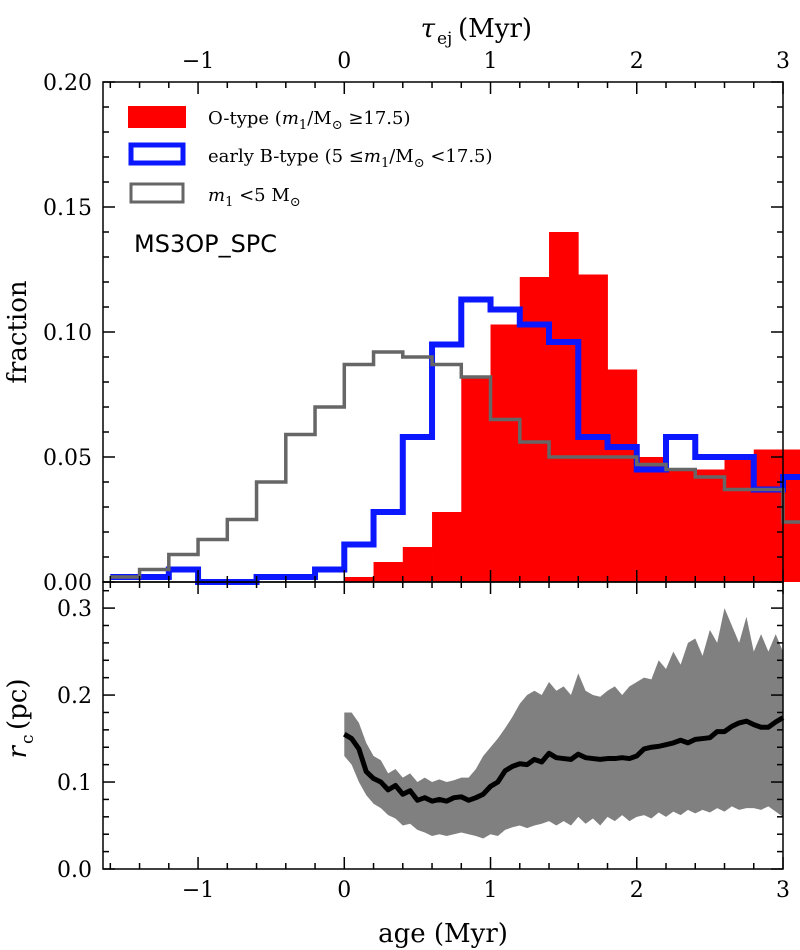 The height and width of the screenshot is (950, 800). I want to click on rc-median-line, so click(564, 759).